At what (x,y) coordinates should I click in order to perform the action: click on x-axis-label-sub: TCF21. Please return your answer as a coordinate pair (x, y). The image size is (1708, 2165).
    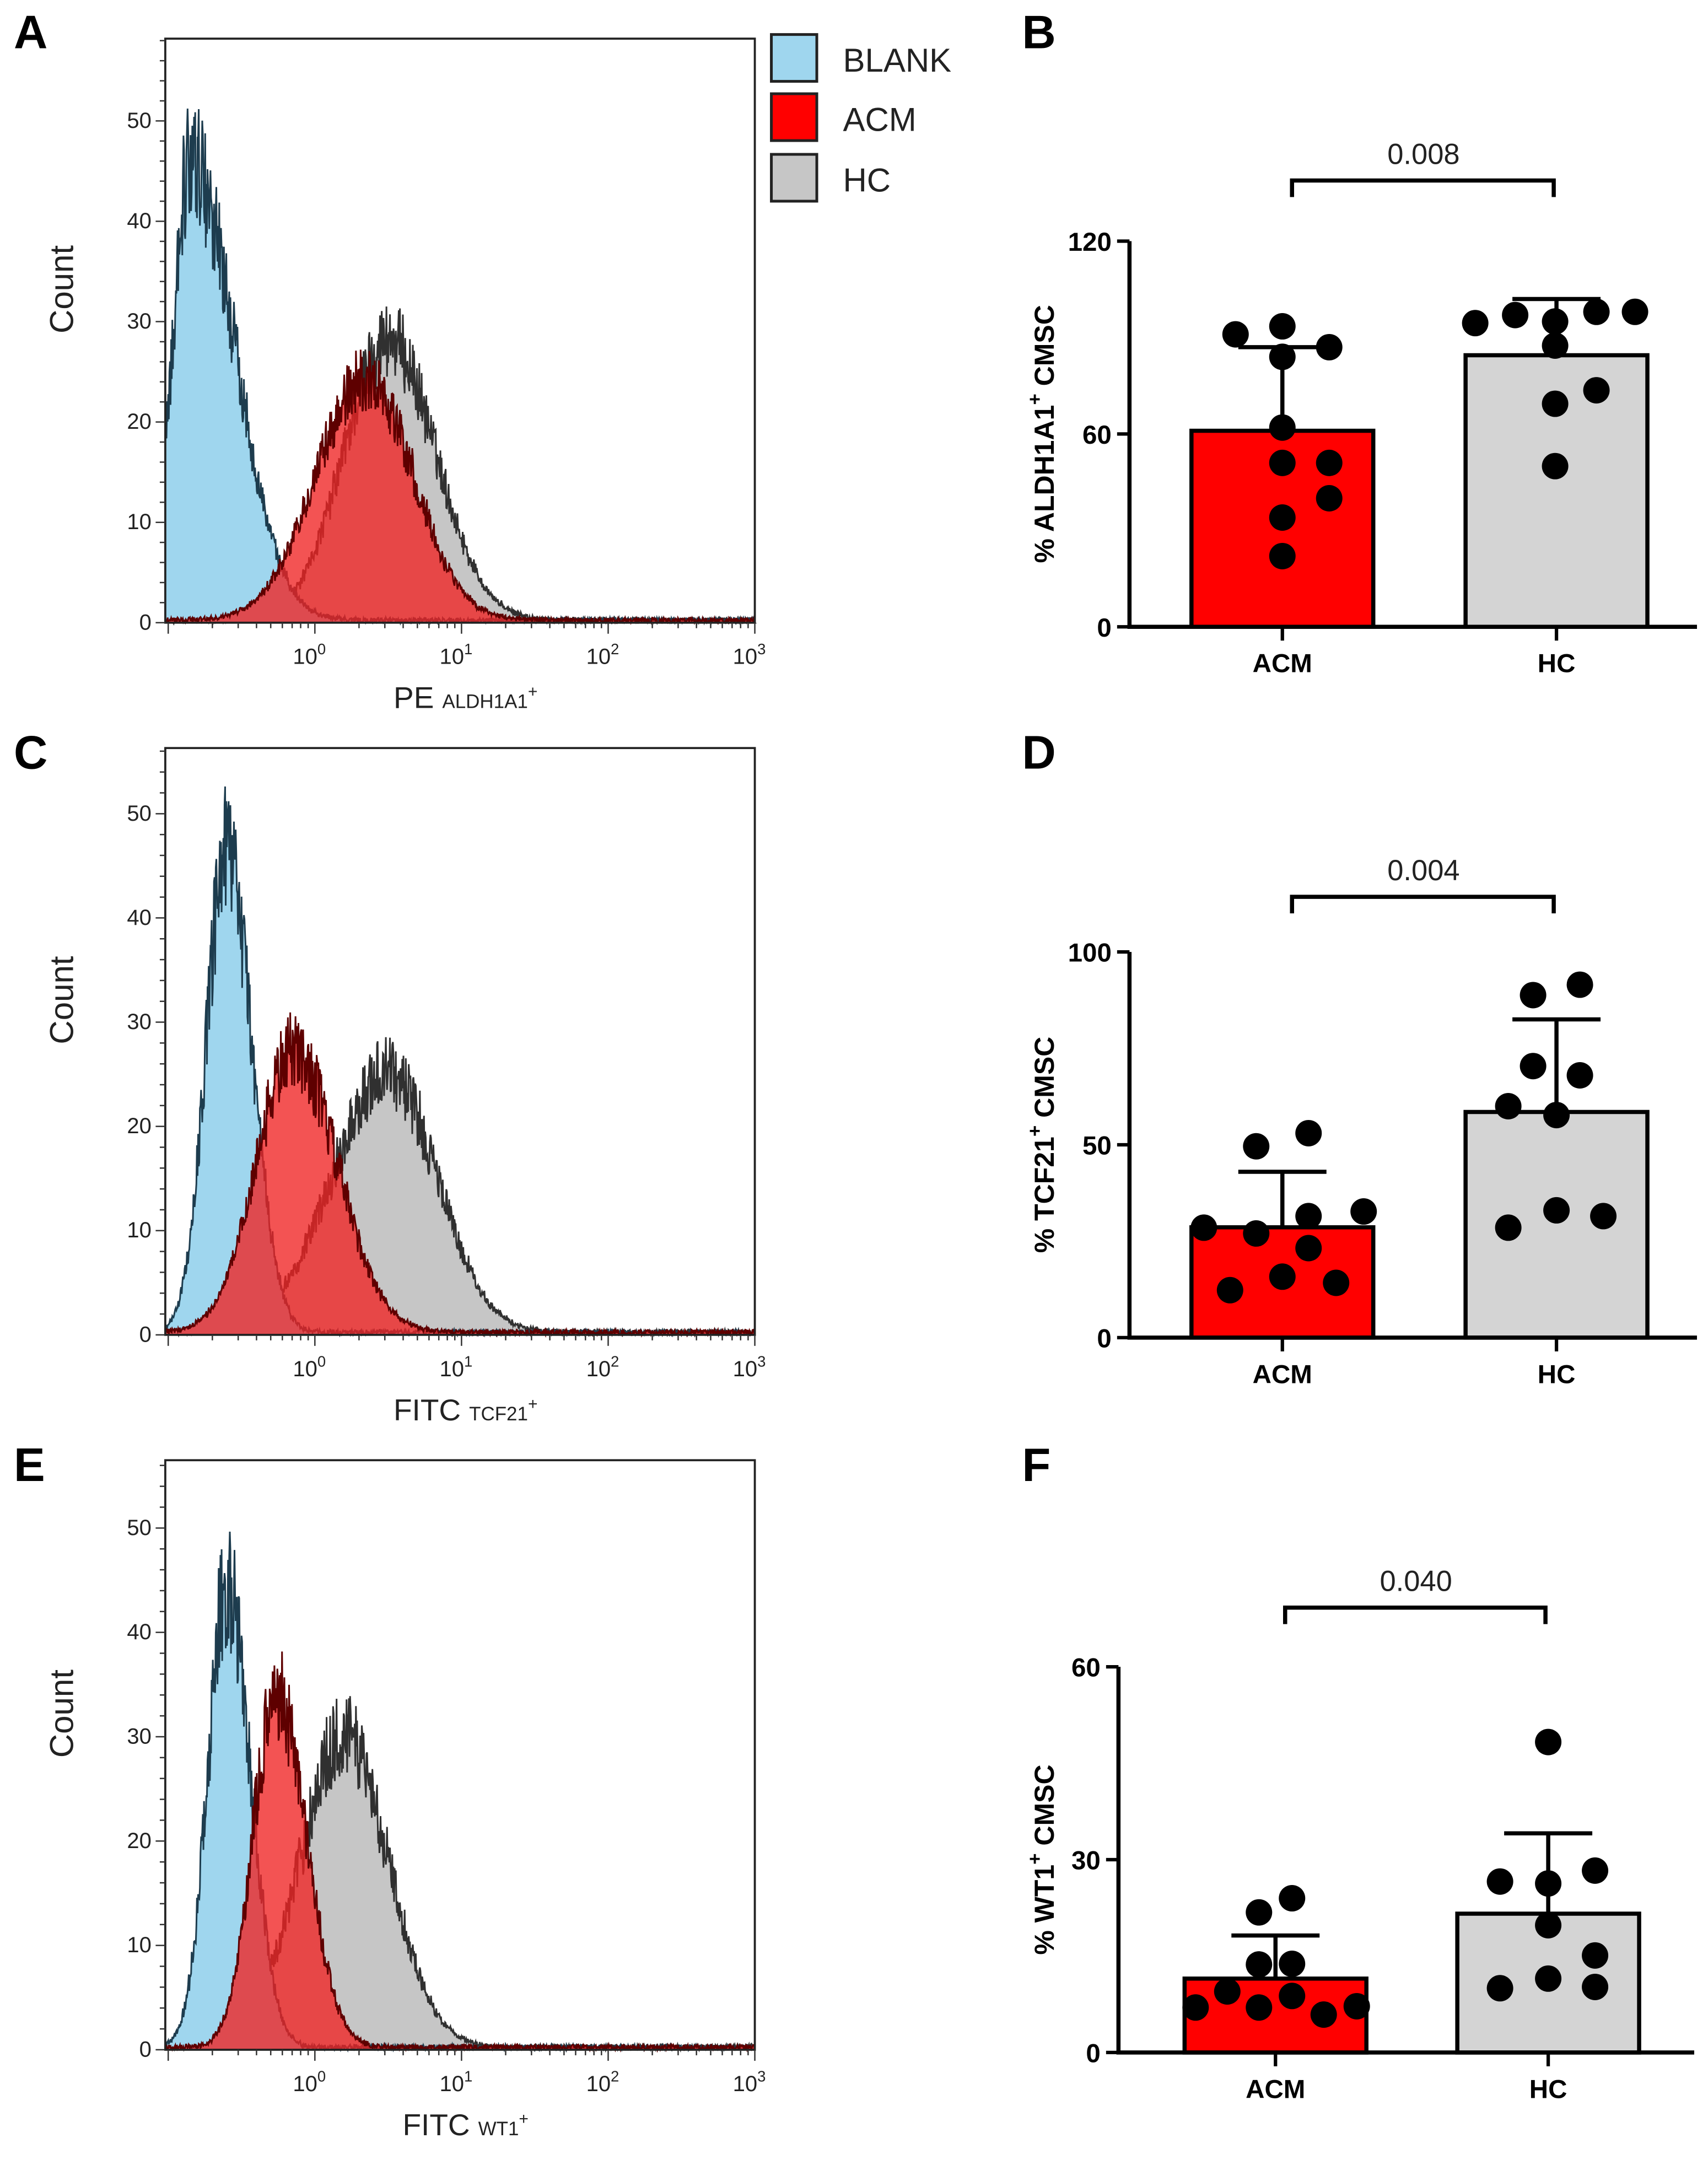
    Looking at the image, I should click on (498, 1414).